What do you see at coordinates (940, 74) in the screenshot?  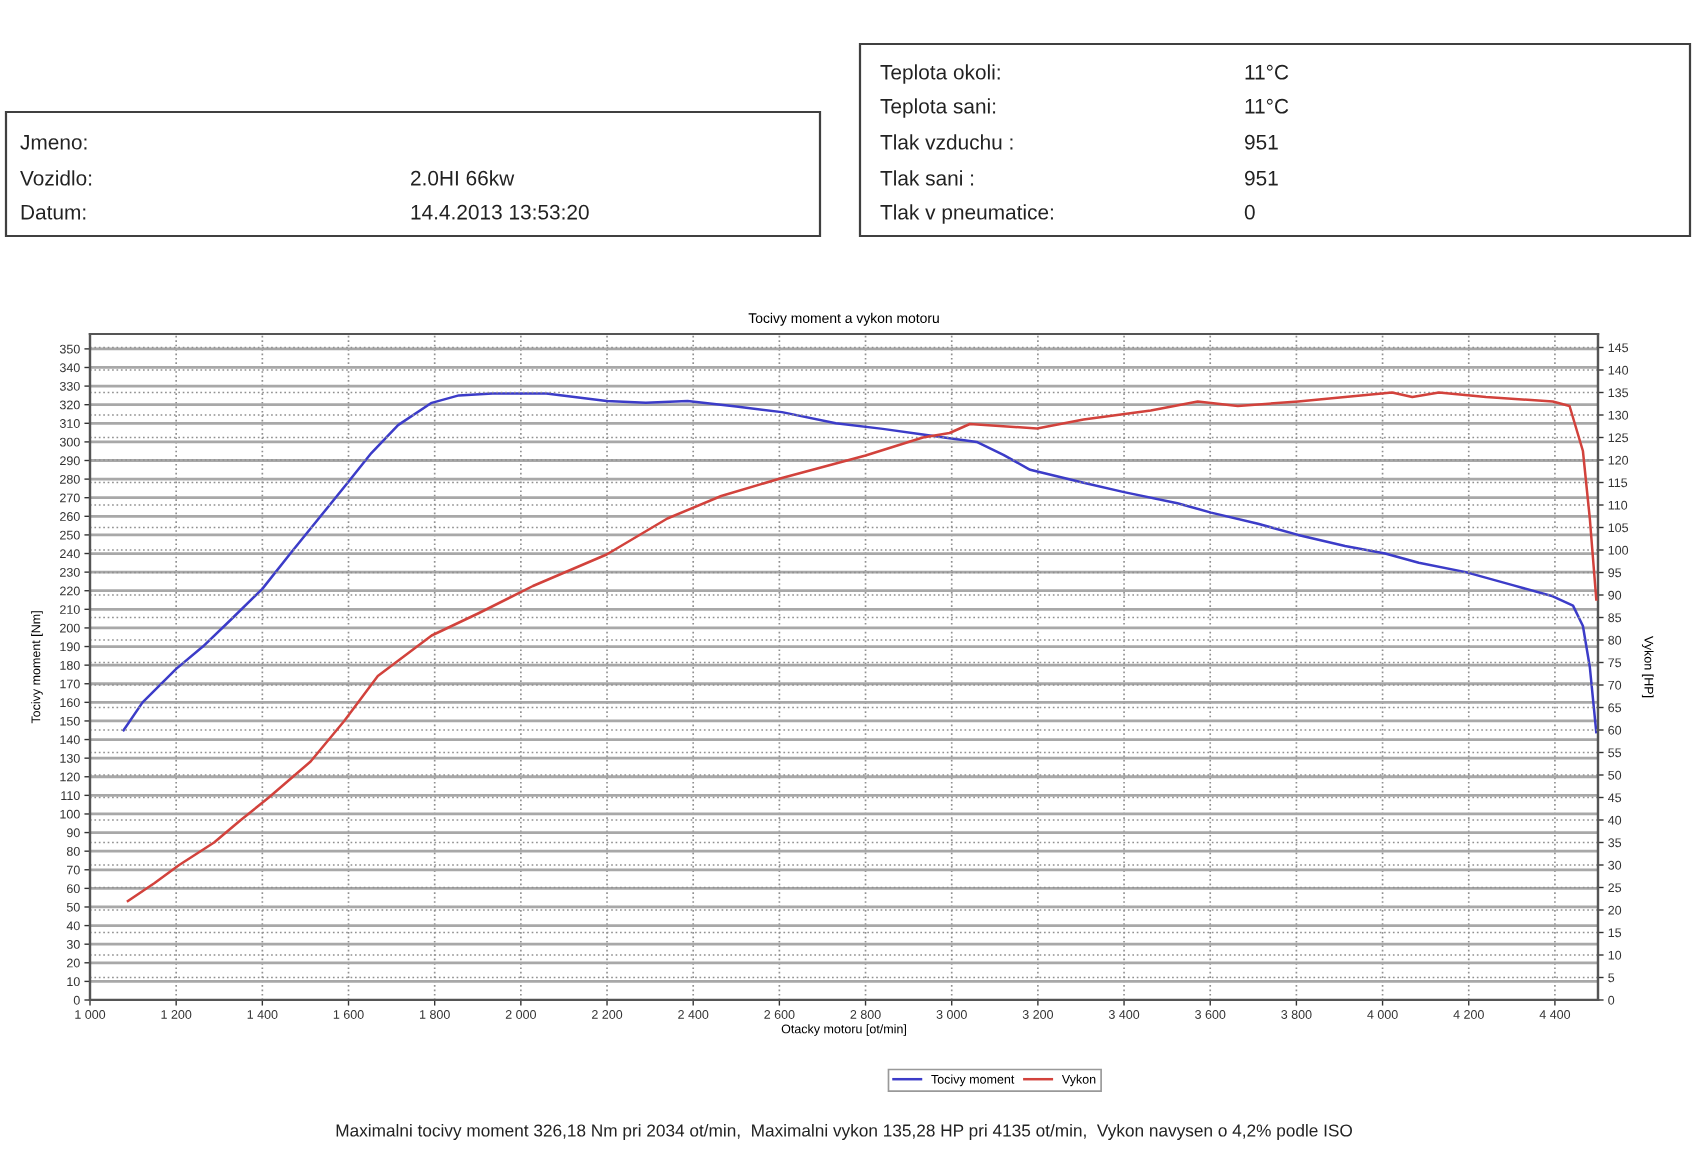 I see `text: Teplota okoli:` at bounding box center [940, 74].